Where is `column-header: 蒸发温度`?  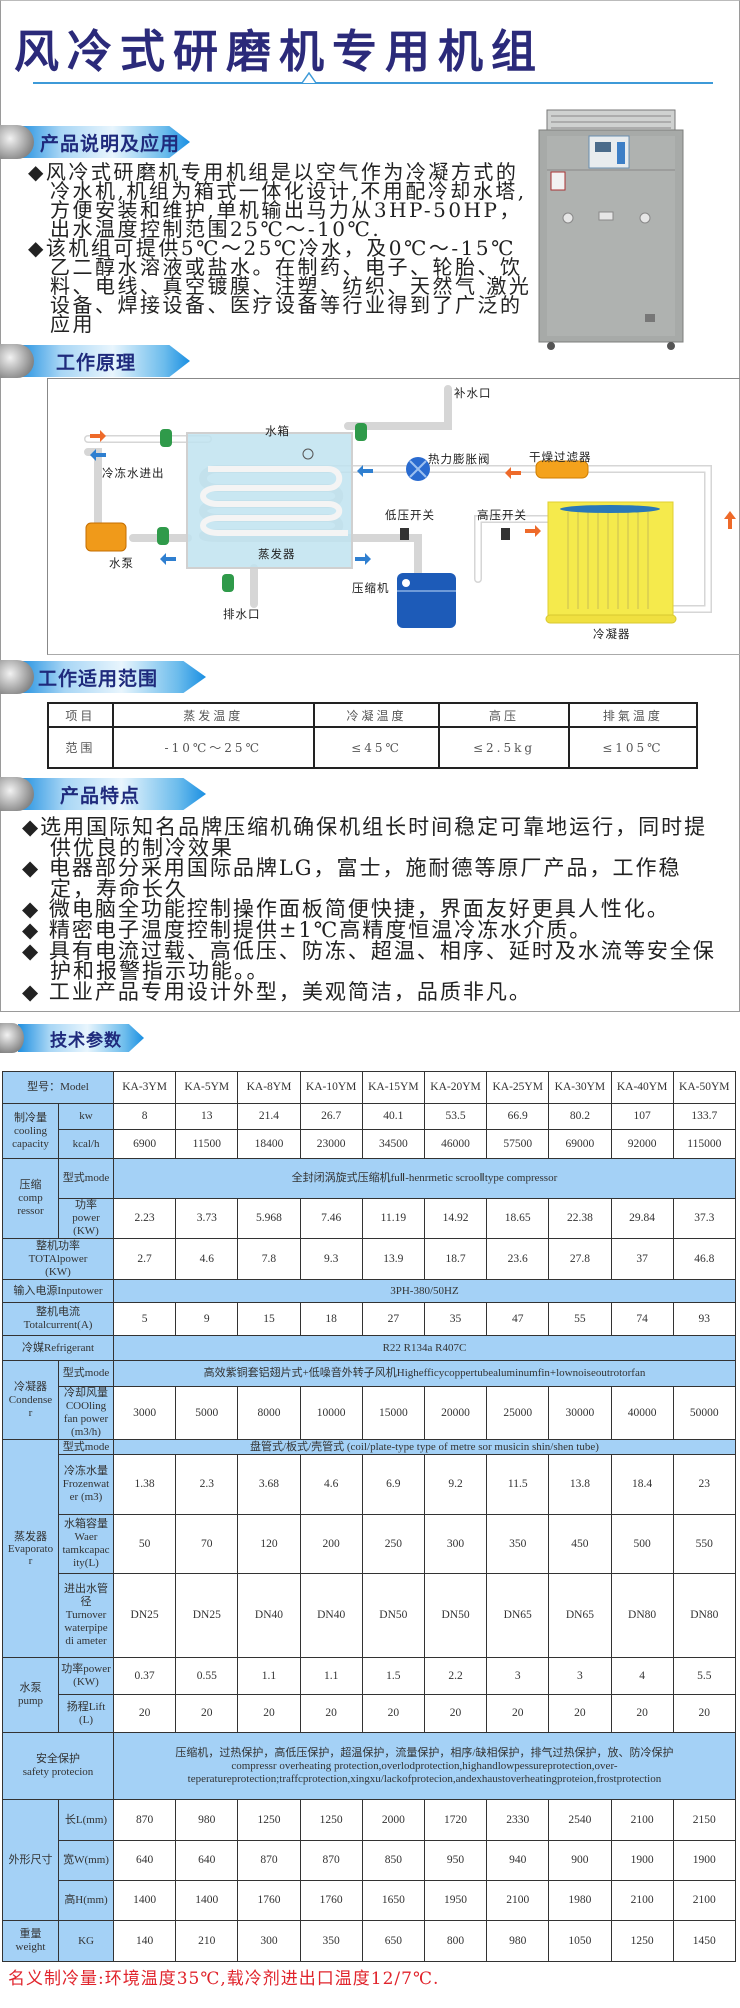 column-header: 蒸发温度 is located at coordinates (213, 715).